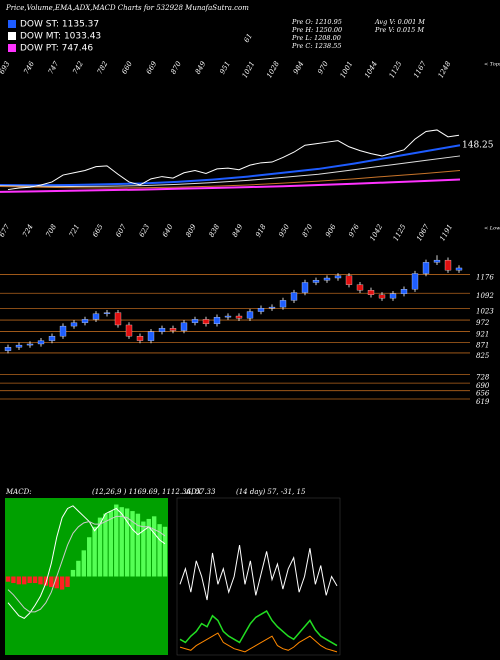 Image resolution: width=500 pixels, height=660 pixels. Describe the element at coordinates (483, 356) in the screenshot. I see `y-tick-label: 825` at that location.